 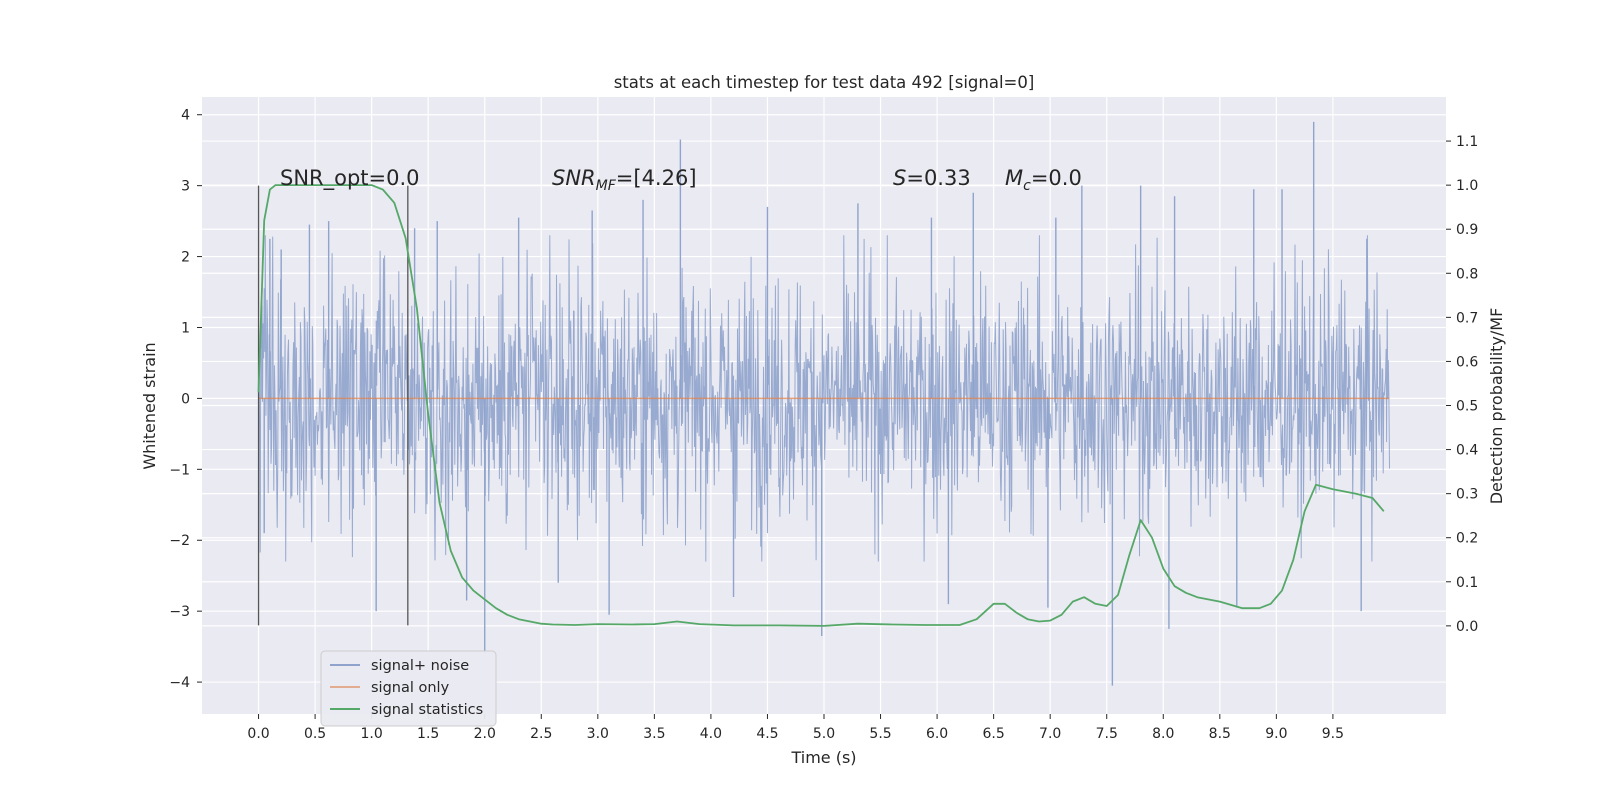 What do you see at coordinates (1220, 734) in the screenshot?
I see `x-tick-label: 8.5` at bounding box center [1220, 734].